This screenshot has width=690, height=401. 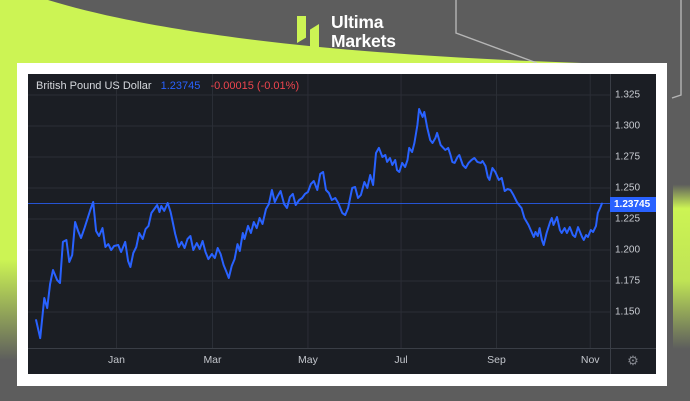 What do you see at coordinates (363, 41) in the screenshot?
I see `logo-line2: Markets` at bounding box center [363, 41].